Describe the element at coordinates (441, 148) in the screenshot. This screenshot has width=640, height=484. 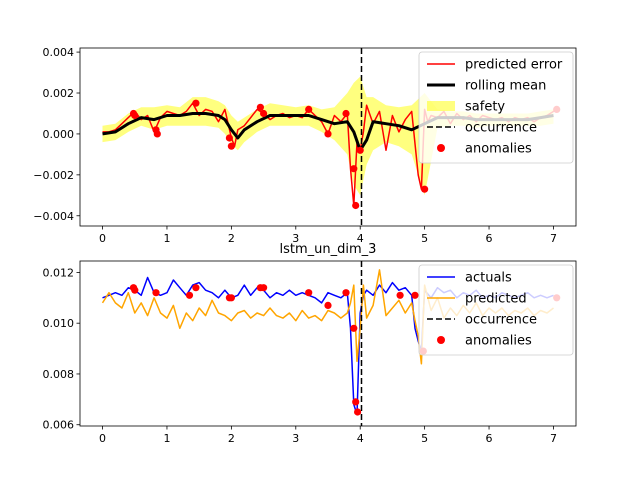
I see `chart1-legend-handle-anomalies` at that location.